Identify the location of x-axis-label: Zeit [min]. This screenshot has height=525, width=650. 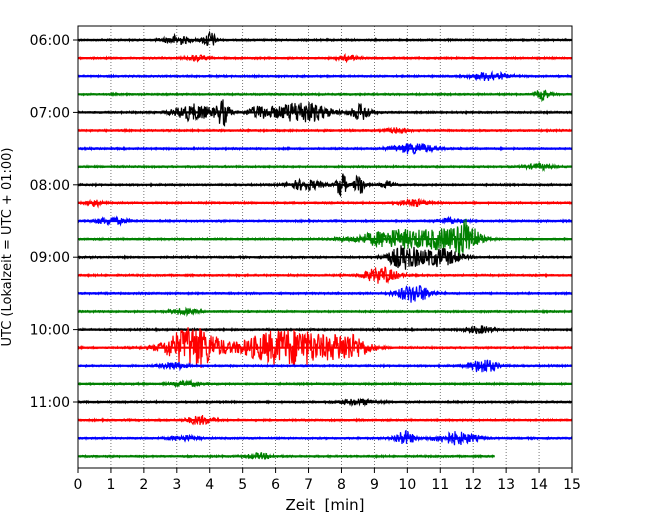
(324, 505).